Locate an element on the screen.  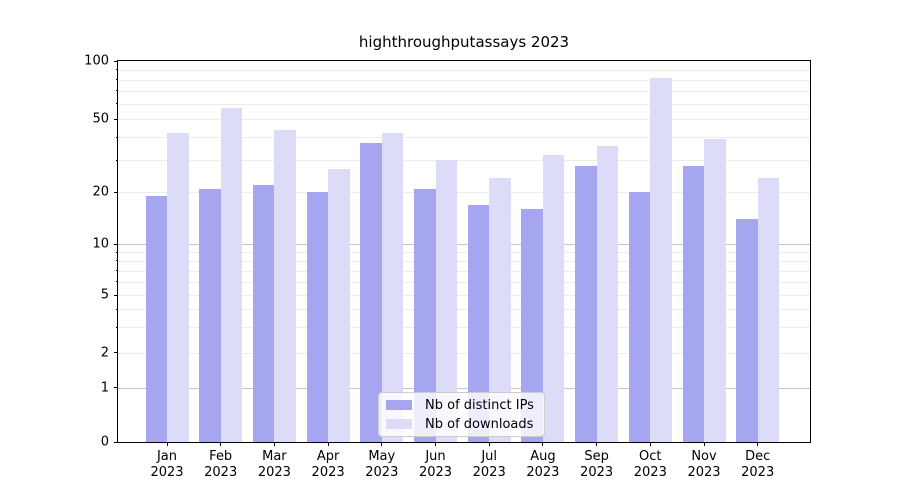
bar-ips-may is located at coordinates (371, 292).